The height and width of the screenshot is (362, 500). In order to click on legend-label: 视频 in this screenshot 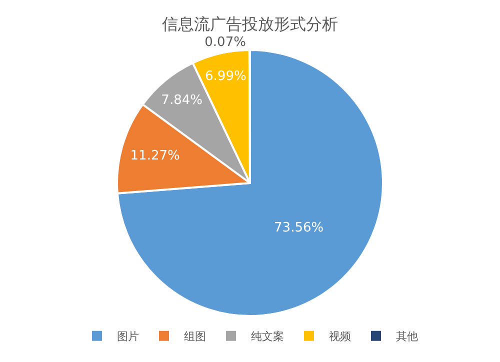, I will do `click(340, 337)`.